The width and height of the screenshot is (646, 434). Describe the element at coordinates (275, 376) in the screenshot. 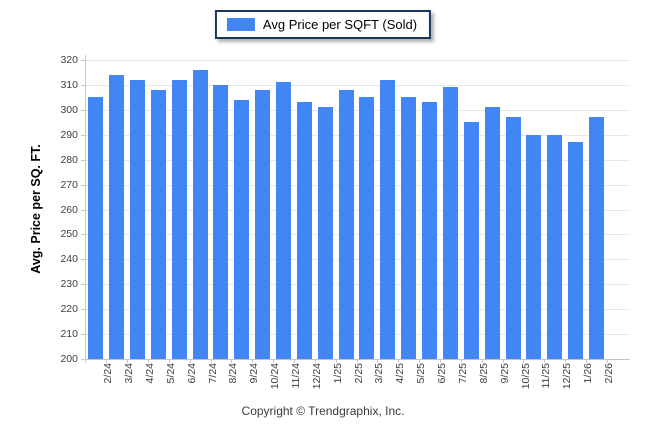

I see `x-tick-label: 10/24` at that location.